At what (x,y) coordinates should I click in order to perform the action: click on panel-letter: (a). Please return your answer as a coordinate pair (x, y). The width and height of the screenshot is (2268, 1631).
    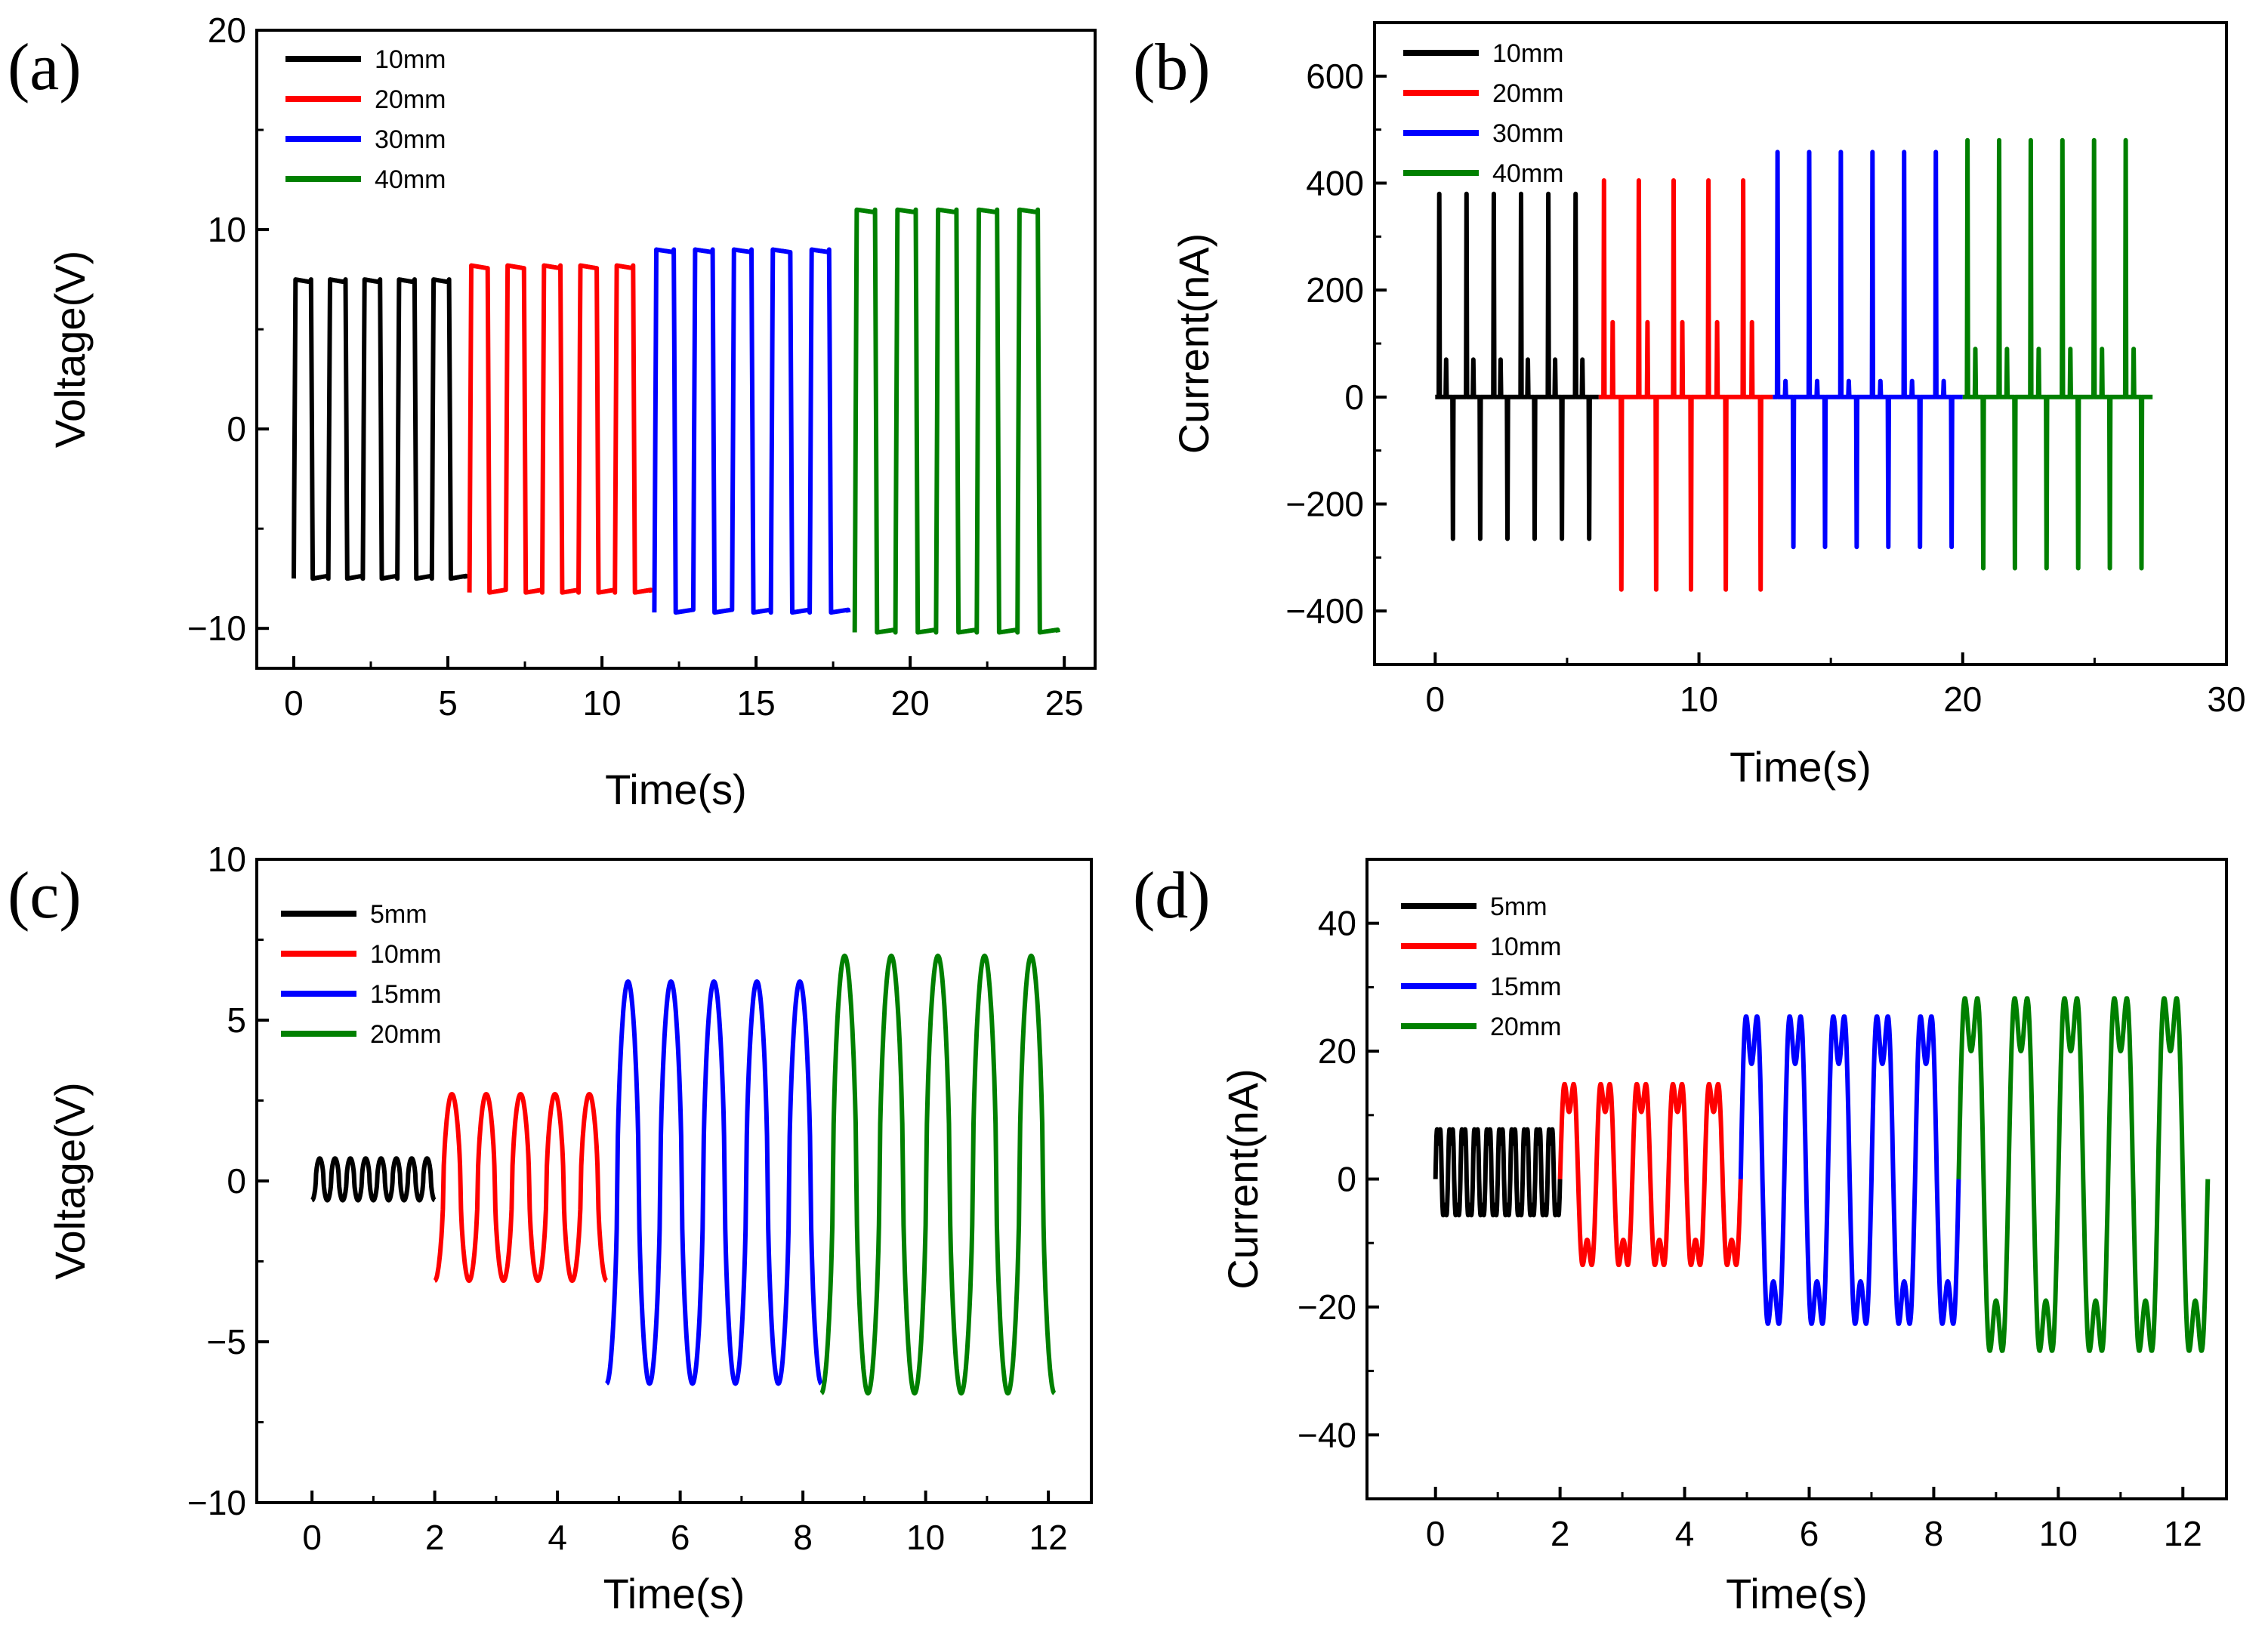
    Looking at the image, I should click on (45, 67).